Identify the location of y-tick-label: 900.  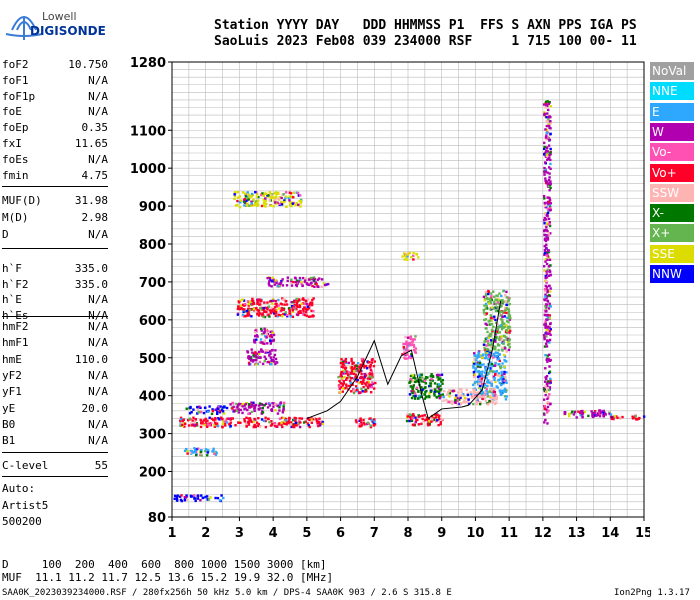
(152, 207).